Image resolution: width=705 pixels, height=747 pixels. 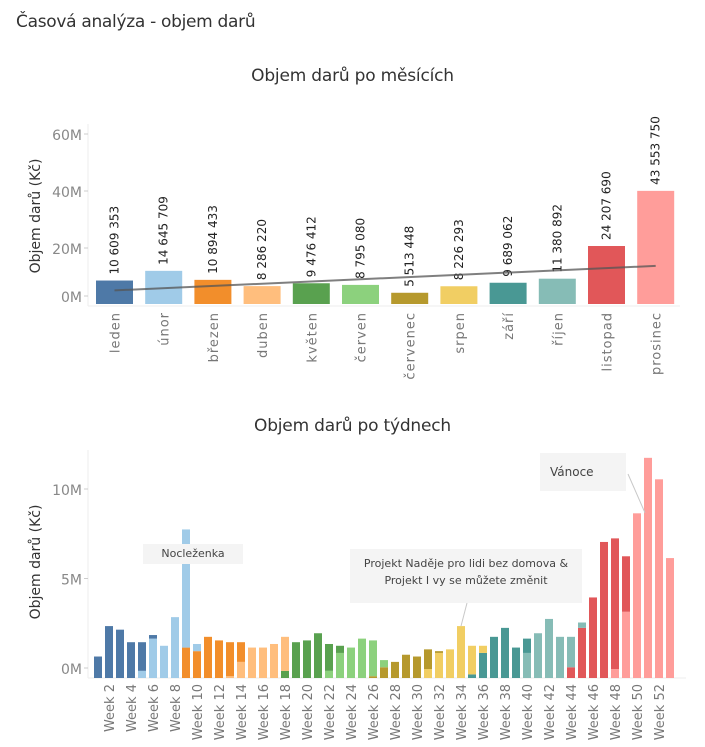 What do you see at coordinates (509, 326) in the screenshot?
I see `monthly-x-tick-label: září` at bounding box center [509, 326].